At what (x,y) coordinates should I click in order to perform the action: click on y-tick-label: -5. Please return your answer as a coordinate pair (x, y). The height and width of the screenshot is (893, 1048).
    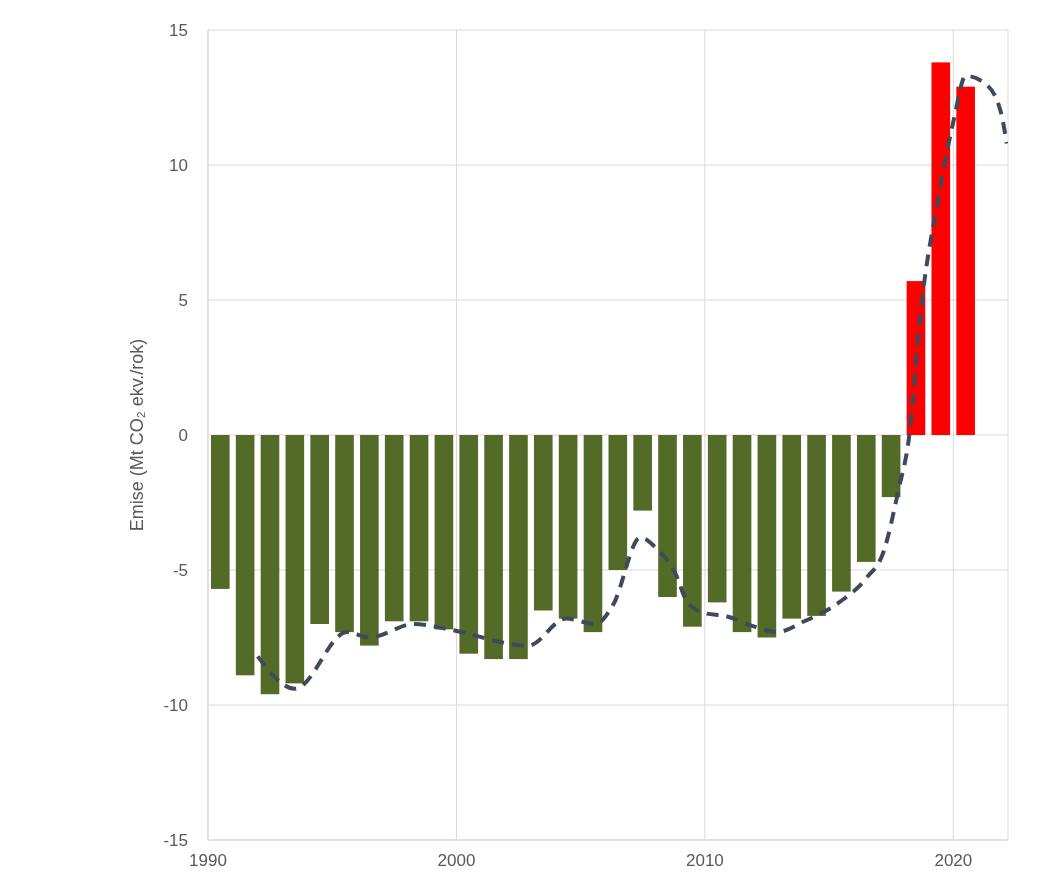
    Looking at the image, I should click on (180, 571).